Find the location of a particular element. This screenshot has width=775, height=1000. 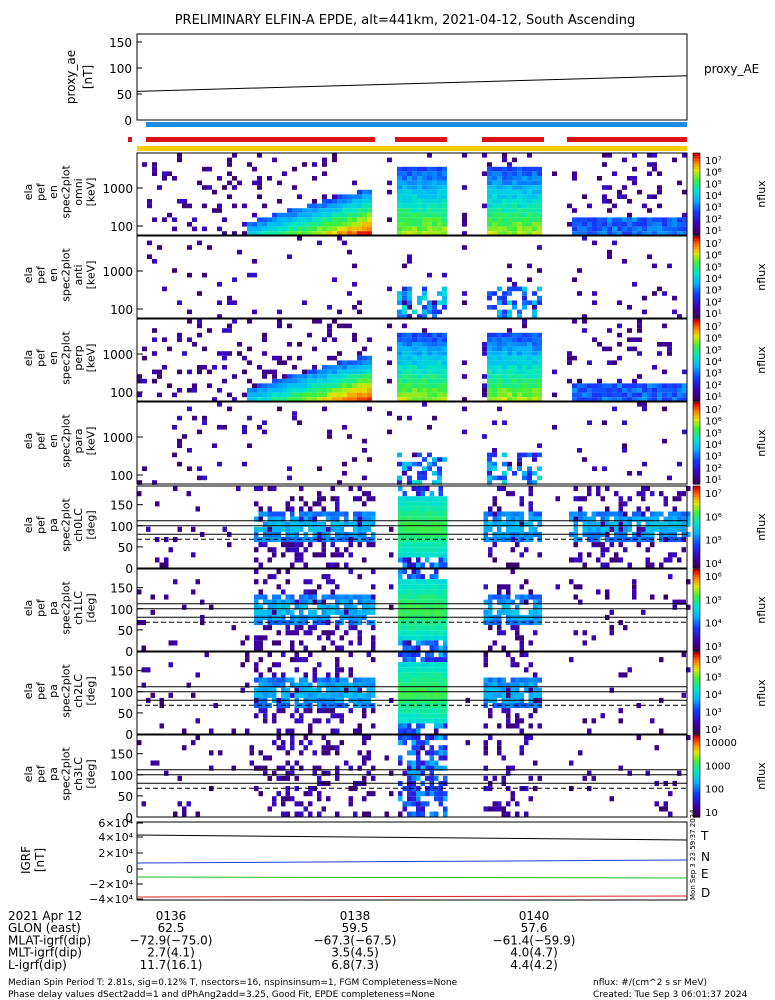

colorbar-frame is located at coordinates (696, 194).